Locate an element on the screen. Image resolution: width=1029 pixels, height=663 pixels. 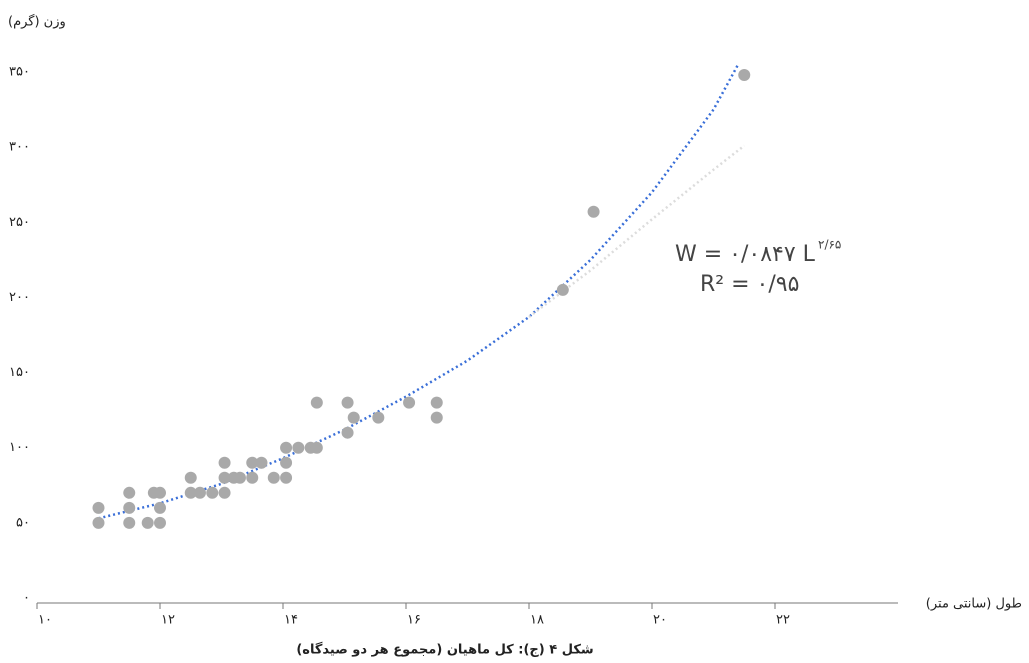
y-tick-label: ۳۰۰ is located at coordinates (19, 147).